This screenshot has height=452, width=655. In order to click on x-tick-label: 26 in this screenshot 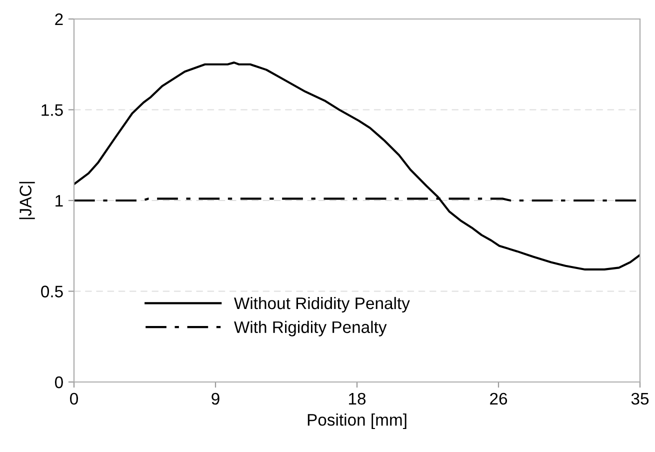, I will do `click(499, 398)`.